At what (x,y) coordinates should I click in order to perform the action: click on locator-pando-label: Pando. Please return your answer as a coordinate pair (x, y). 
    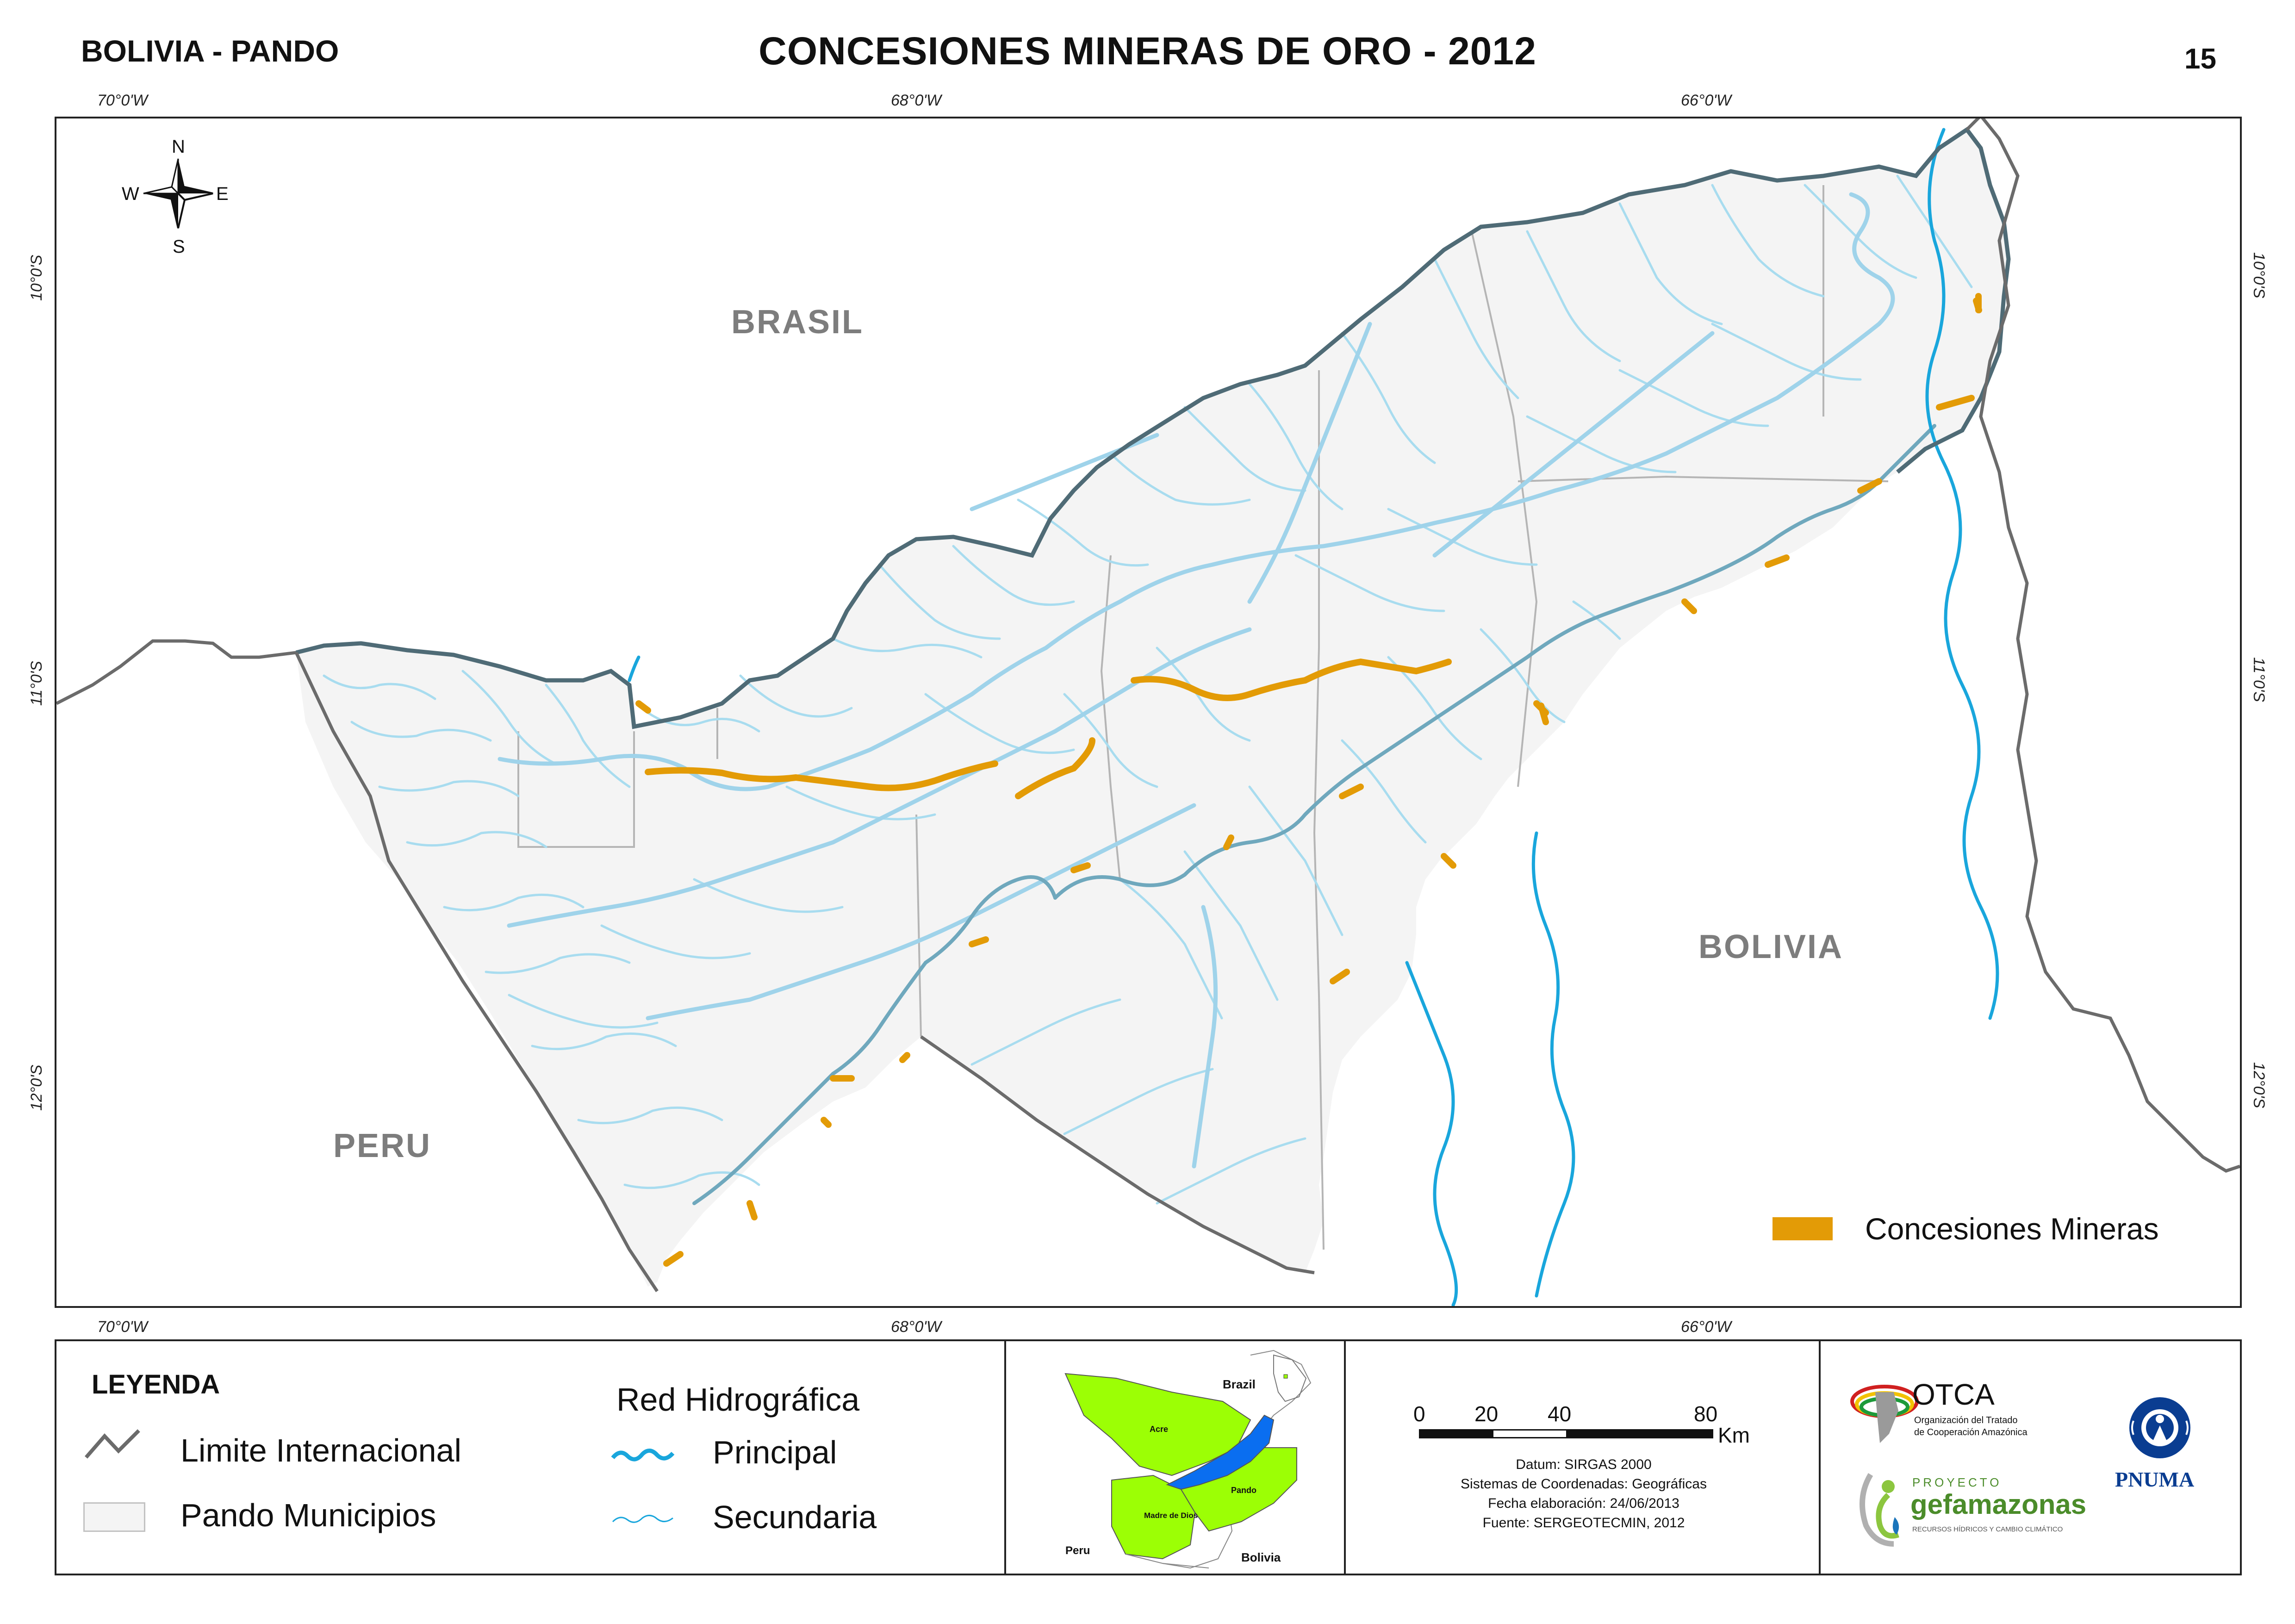
    Looking at the image, I should click on (1243, 1490).